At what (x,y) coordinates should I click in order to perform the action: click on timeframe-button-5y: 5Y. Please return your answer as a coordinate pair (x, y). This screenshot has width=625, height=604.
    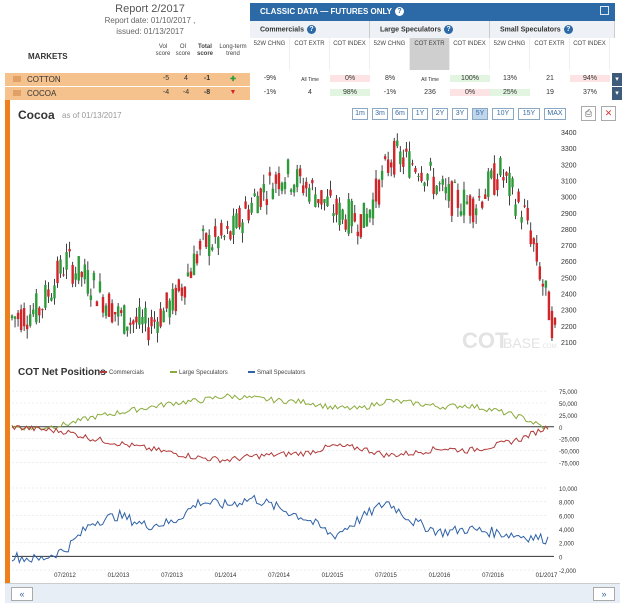
    Looking at the image, I should click on (480, 114).